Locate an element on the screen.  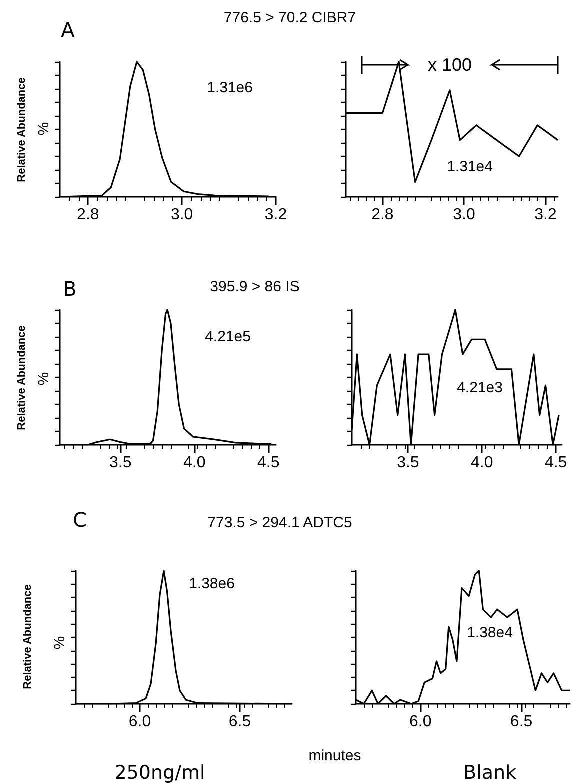
x-axis-title: minutes is located at coordinates (335, 756).